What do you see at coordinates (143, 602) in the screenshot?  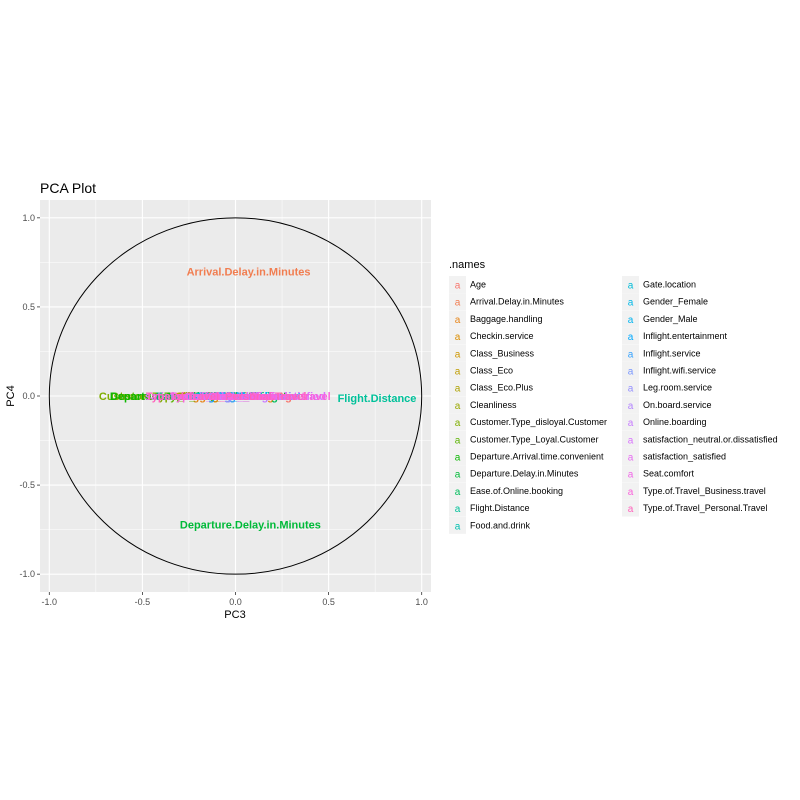 I see `x-tick-label: -0.5` at bounding box center [143, 602].